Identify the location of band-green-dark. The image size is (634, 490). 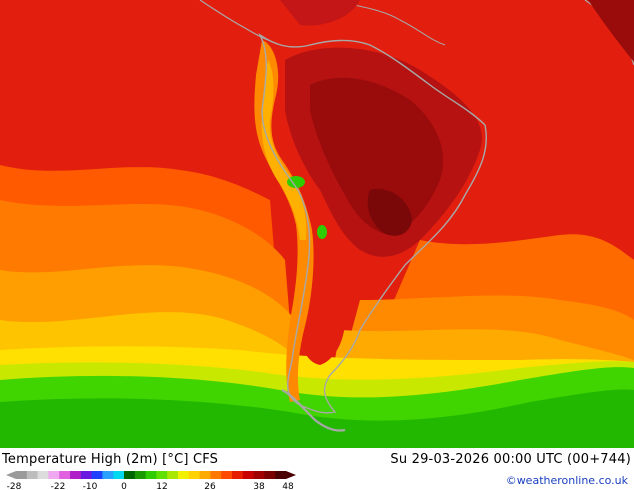
(317, 418).